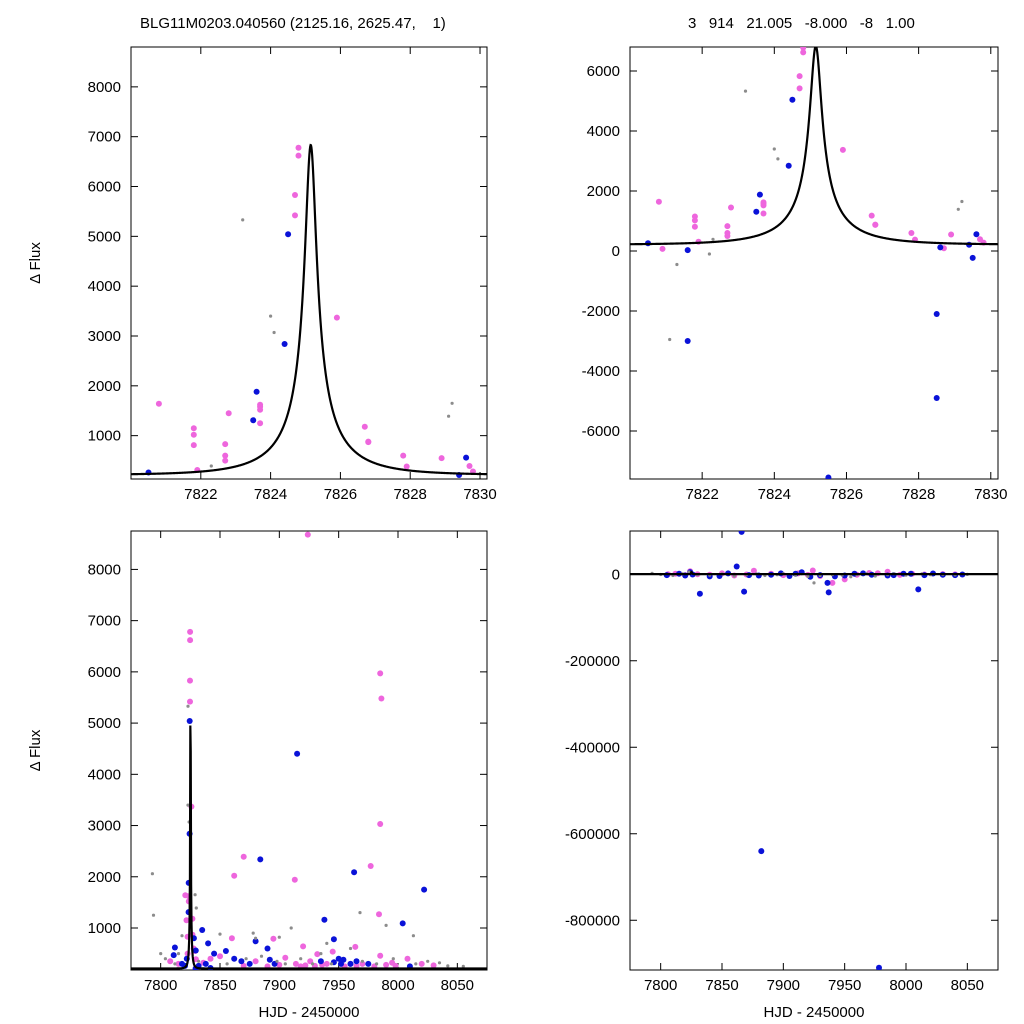 This screenshot has height=1024, width=1024. Describe the element at coordinates (616, 574) in the screenshot. I see `y-tick-label: 0` at that location.